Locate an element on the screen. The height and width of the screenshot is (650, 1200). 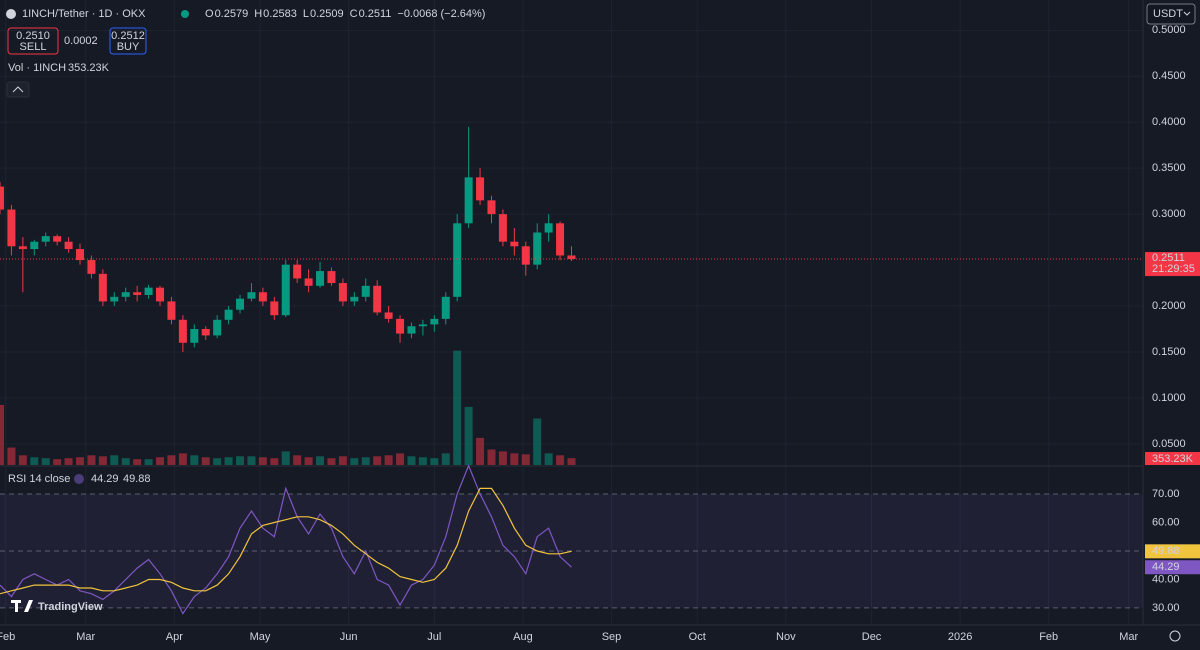
ohlc-value: 0.2579 is located at coordinates (232, 14).